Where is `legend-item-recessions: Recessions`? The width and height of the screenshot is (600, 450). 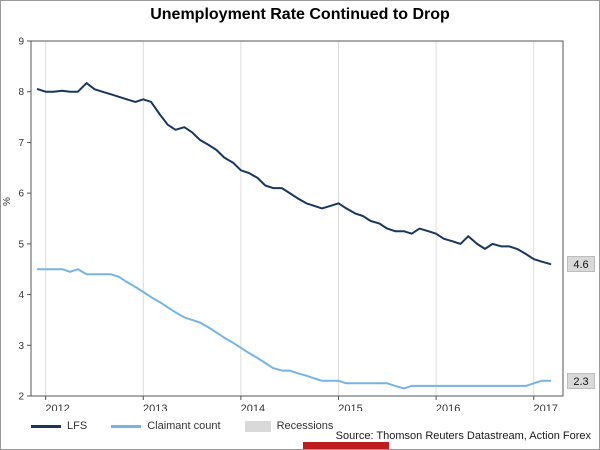 legend-item-recessions: Recessions is located at coordinates (289, 426).